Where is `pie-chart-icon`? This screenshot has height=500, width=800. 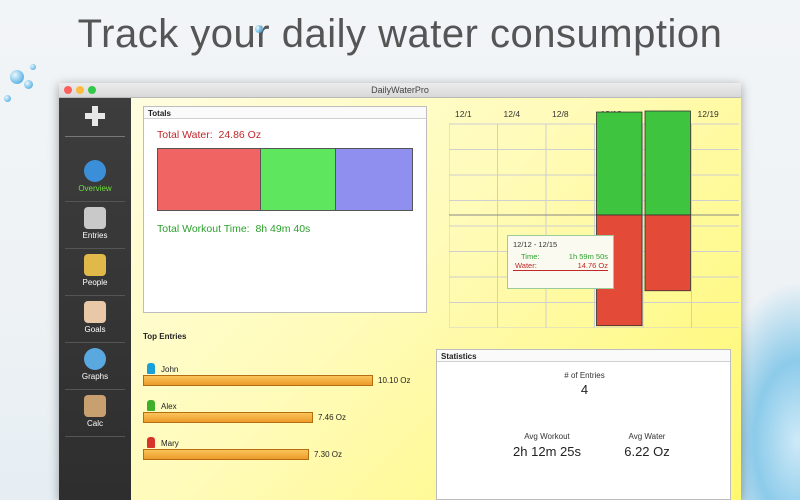 pie-chart-icon is located at coordinates (95, 359).